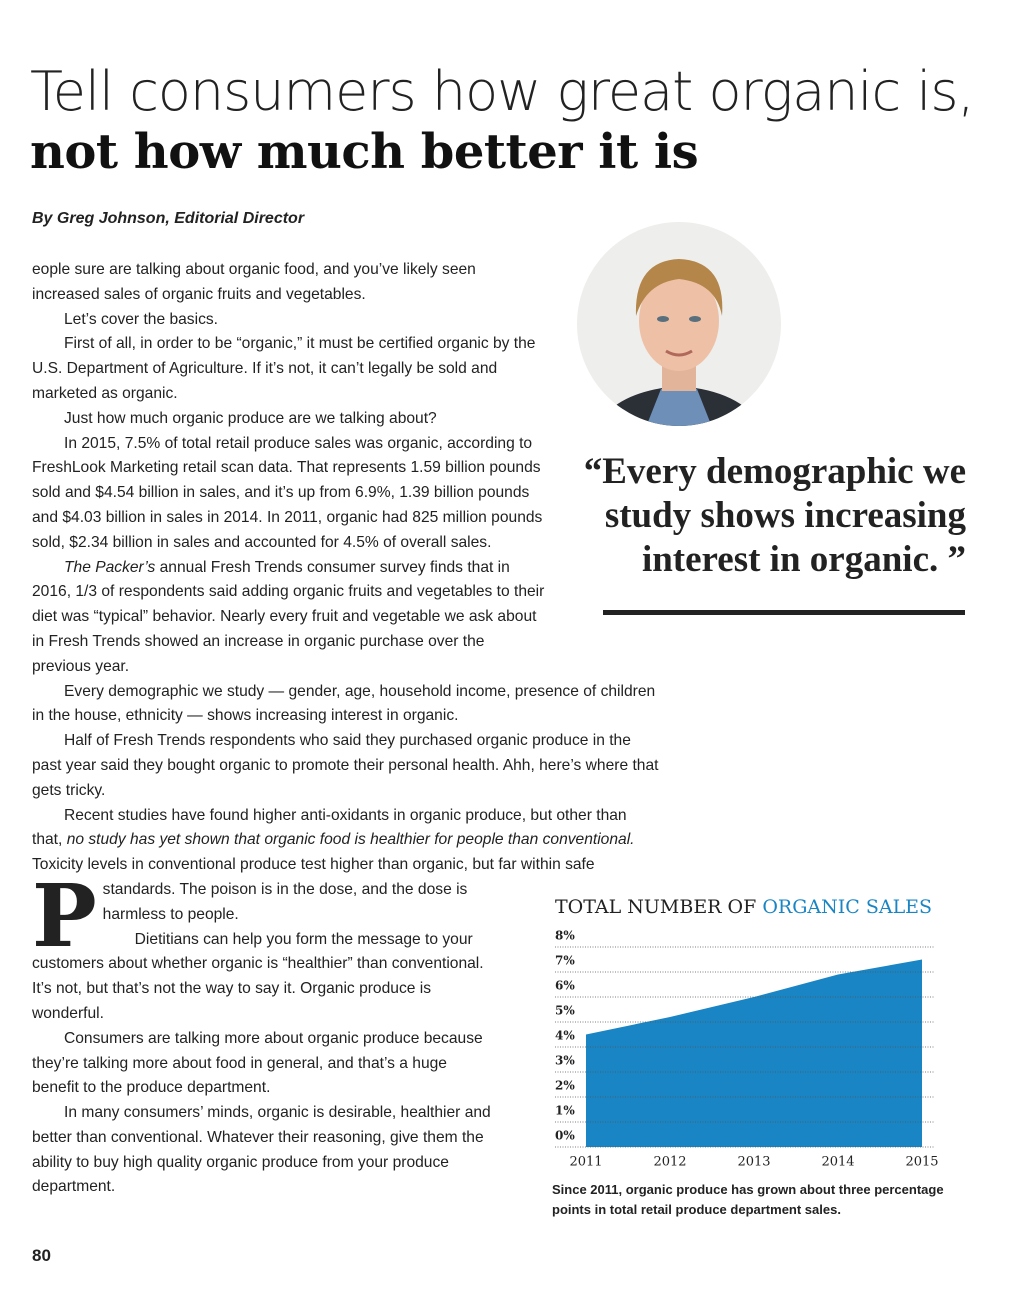 This screenshot has width=1024, height=1300. Describe the element at coordinates (585, 1162) in the screenshot. I see `x-tick-label: 2011` at that location.